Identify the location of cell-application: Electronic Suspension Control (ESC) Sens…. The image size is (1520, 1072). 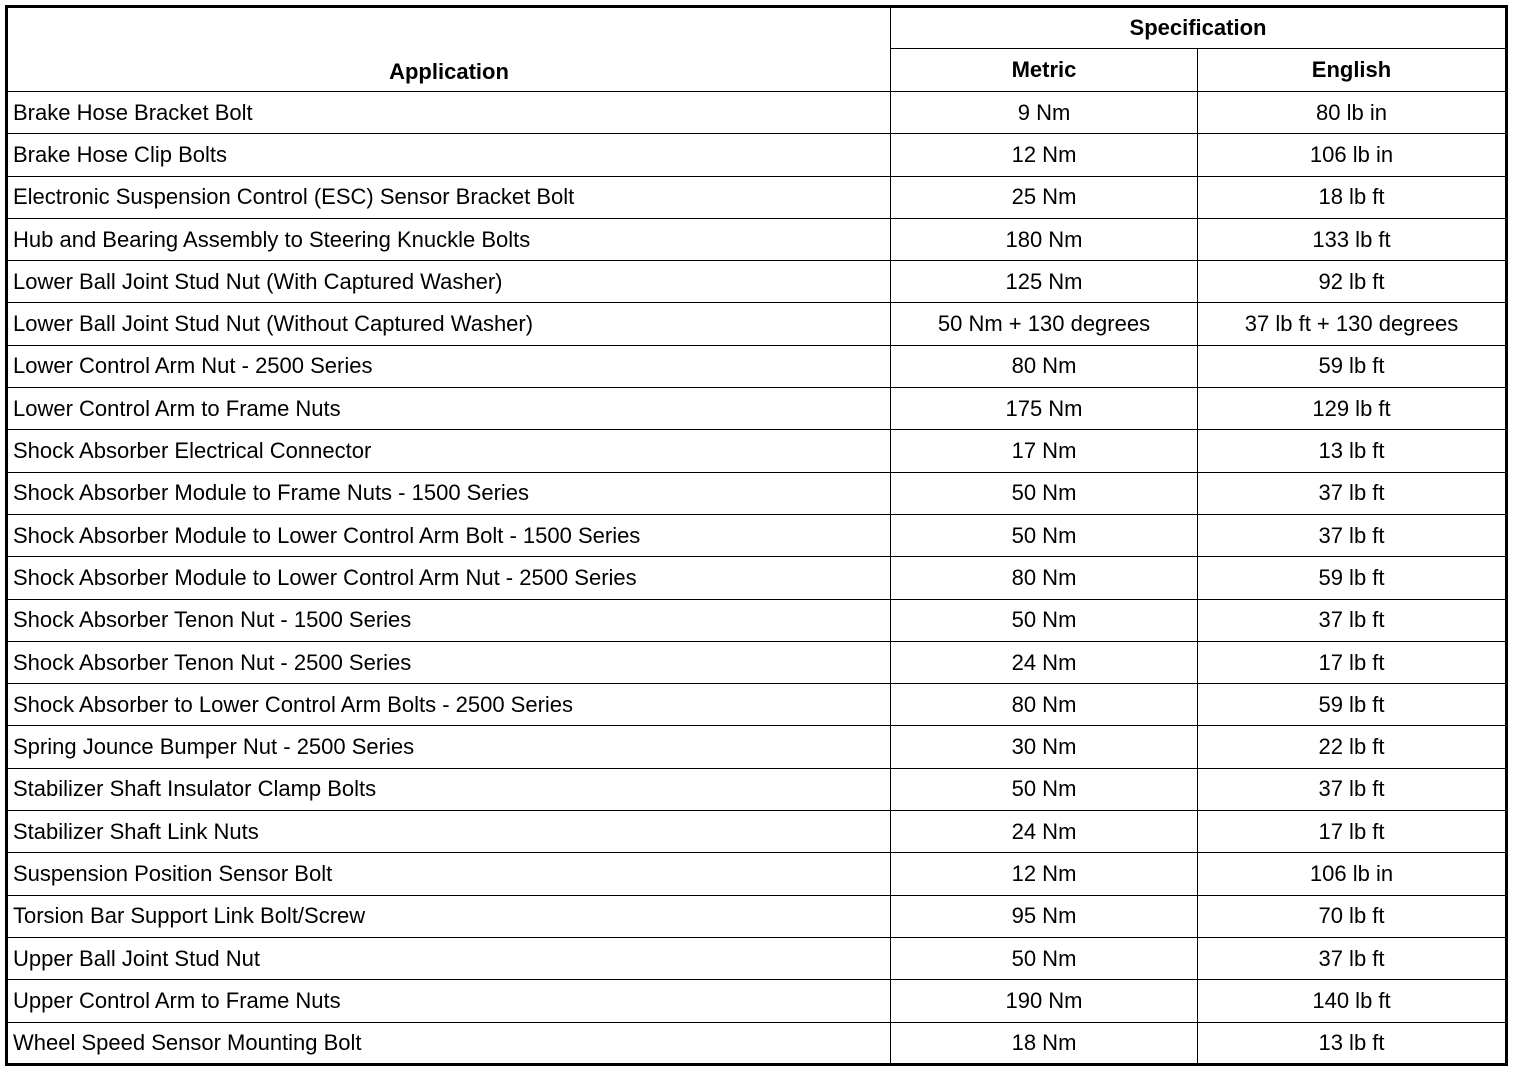
(448, 197).